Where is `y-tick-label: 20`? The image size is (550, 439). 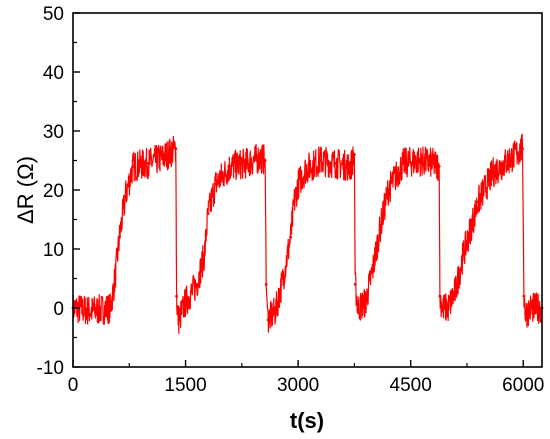 y-tick-label: 20 is located at coordinates (53, 191).